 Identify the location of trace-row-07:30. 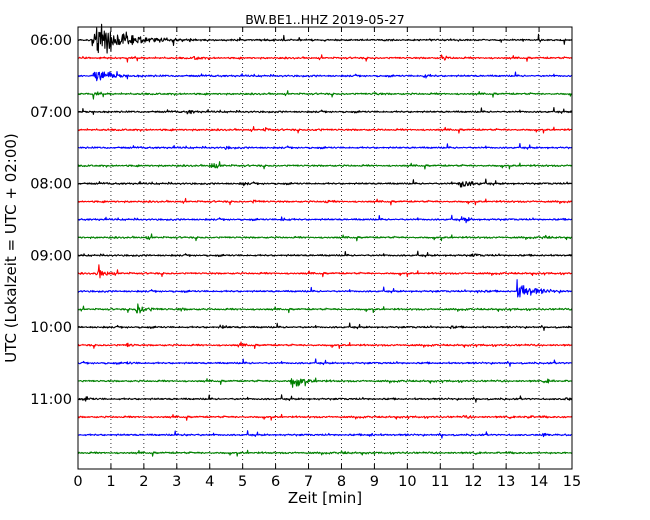
(325, 146).